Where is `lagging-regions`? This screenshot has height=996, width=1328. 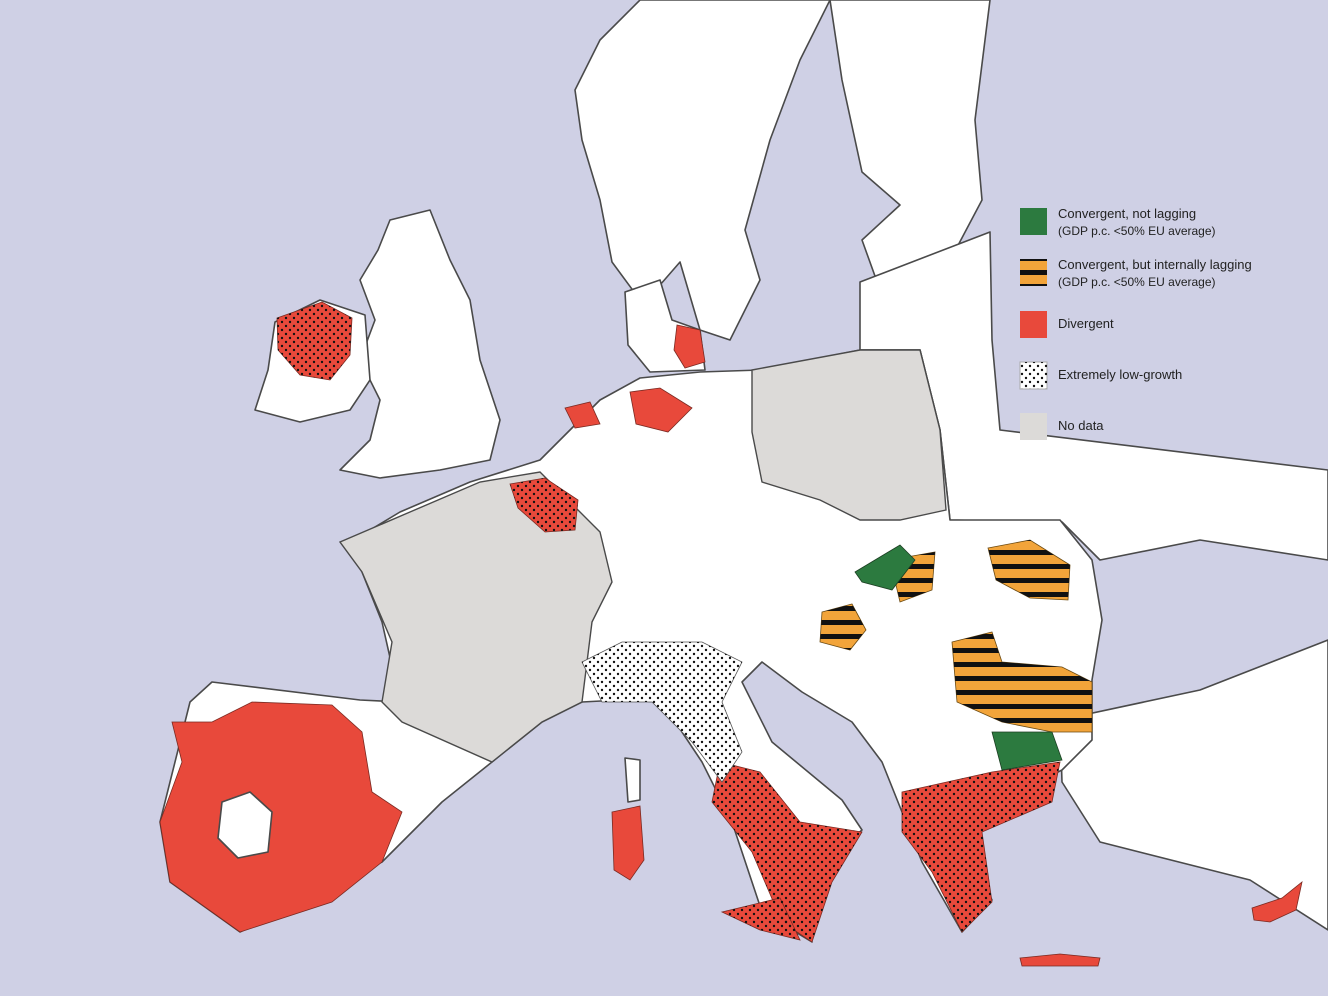
lagging-regions is located at coordinates (956, 655).